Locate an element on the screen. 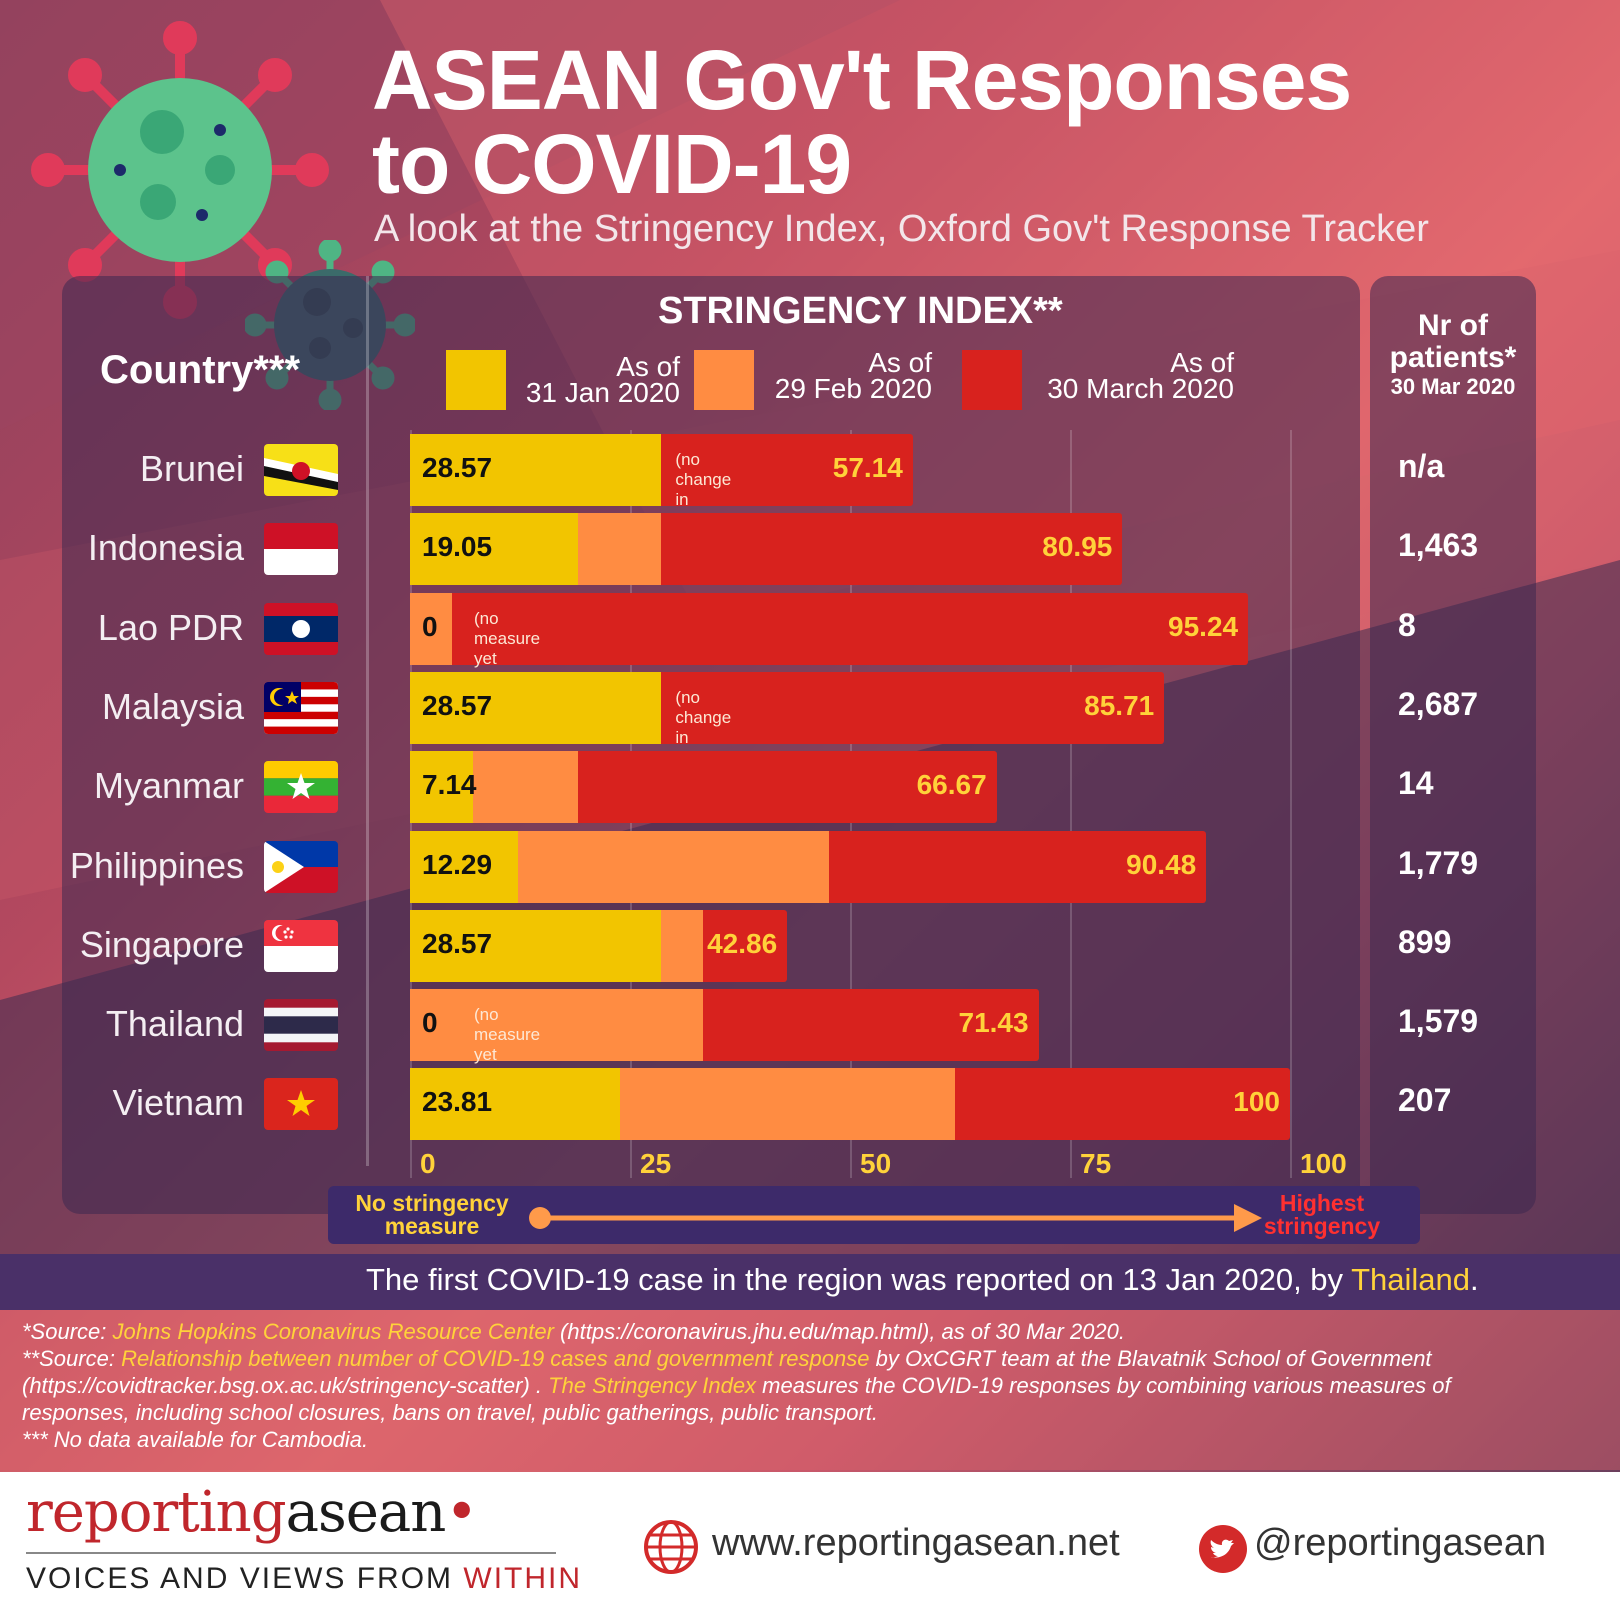 The height and width of the screenshot is (1620, 1620). flag-singapore-icon is located at coordinates (301, 946).